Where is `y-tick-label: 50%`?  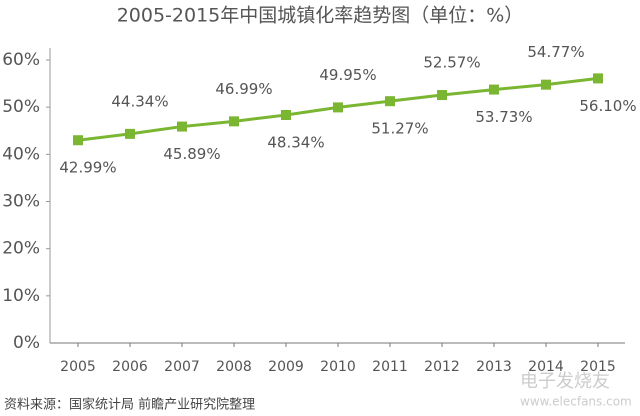 y-tick-label: 50% is located at coordinates (21, 107).